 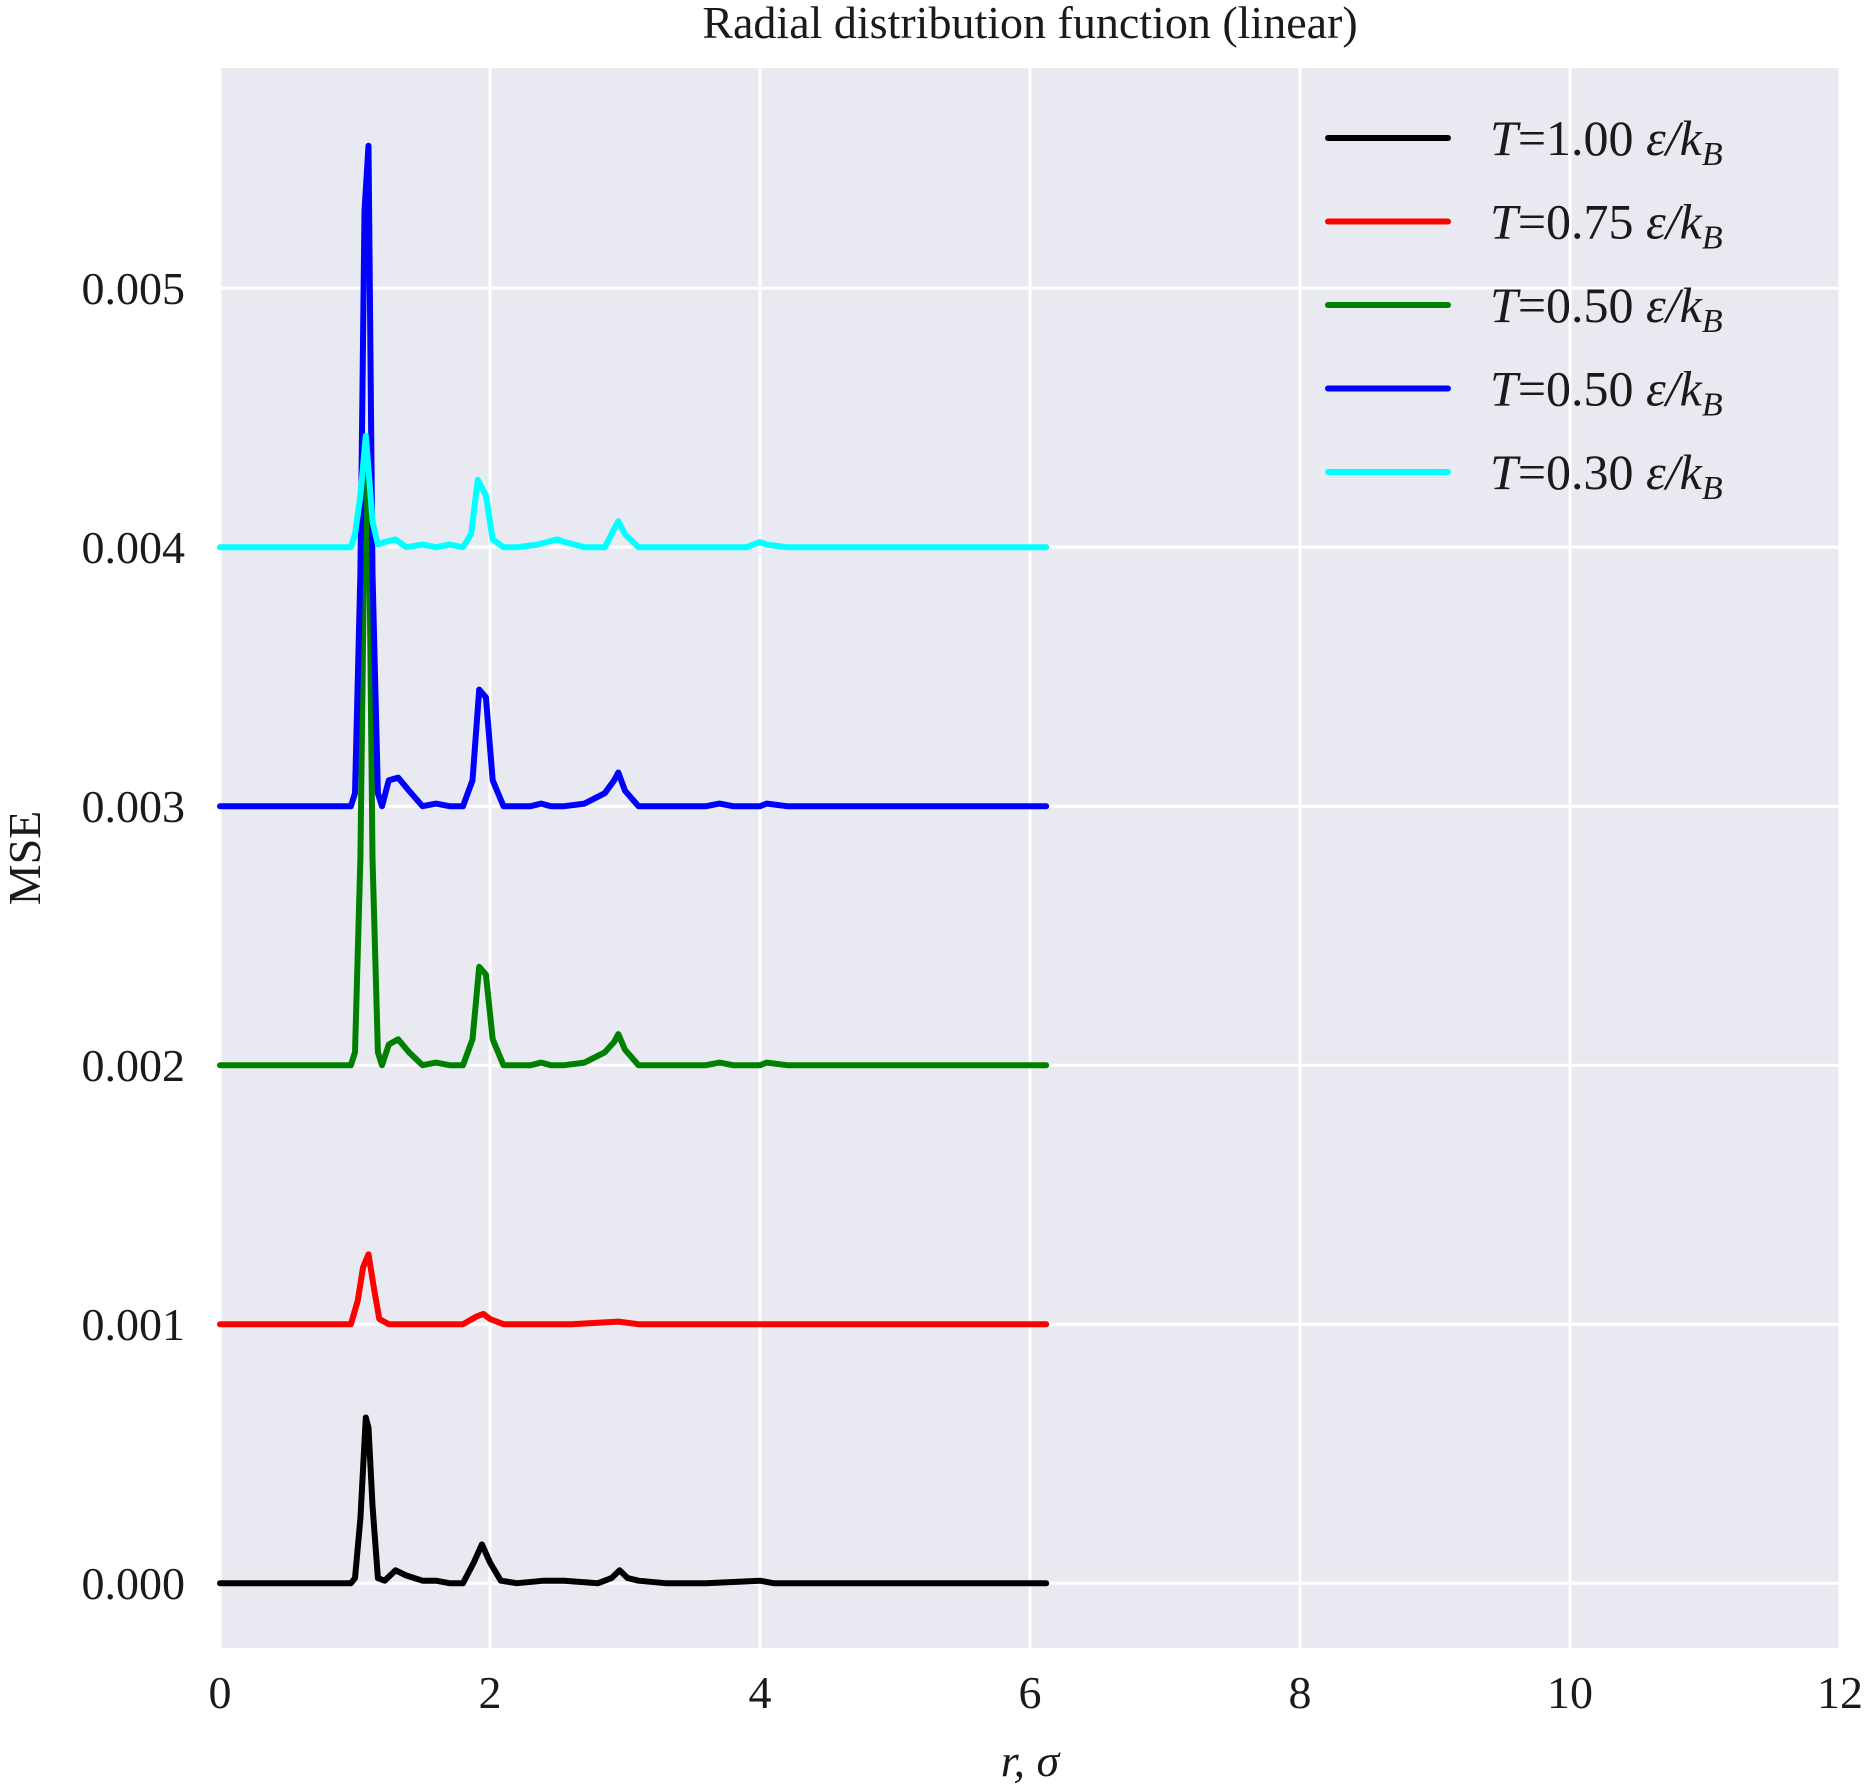 I want to click on y-tick-label: 0.004, so click(x=134, y=547).